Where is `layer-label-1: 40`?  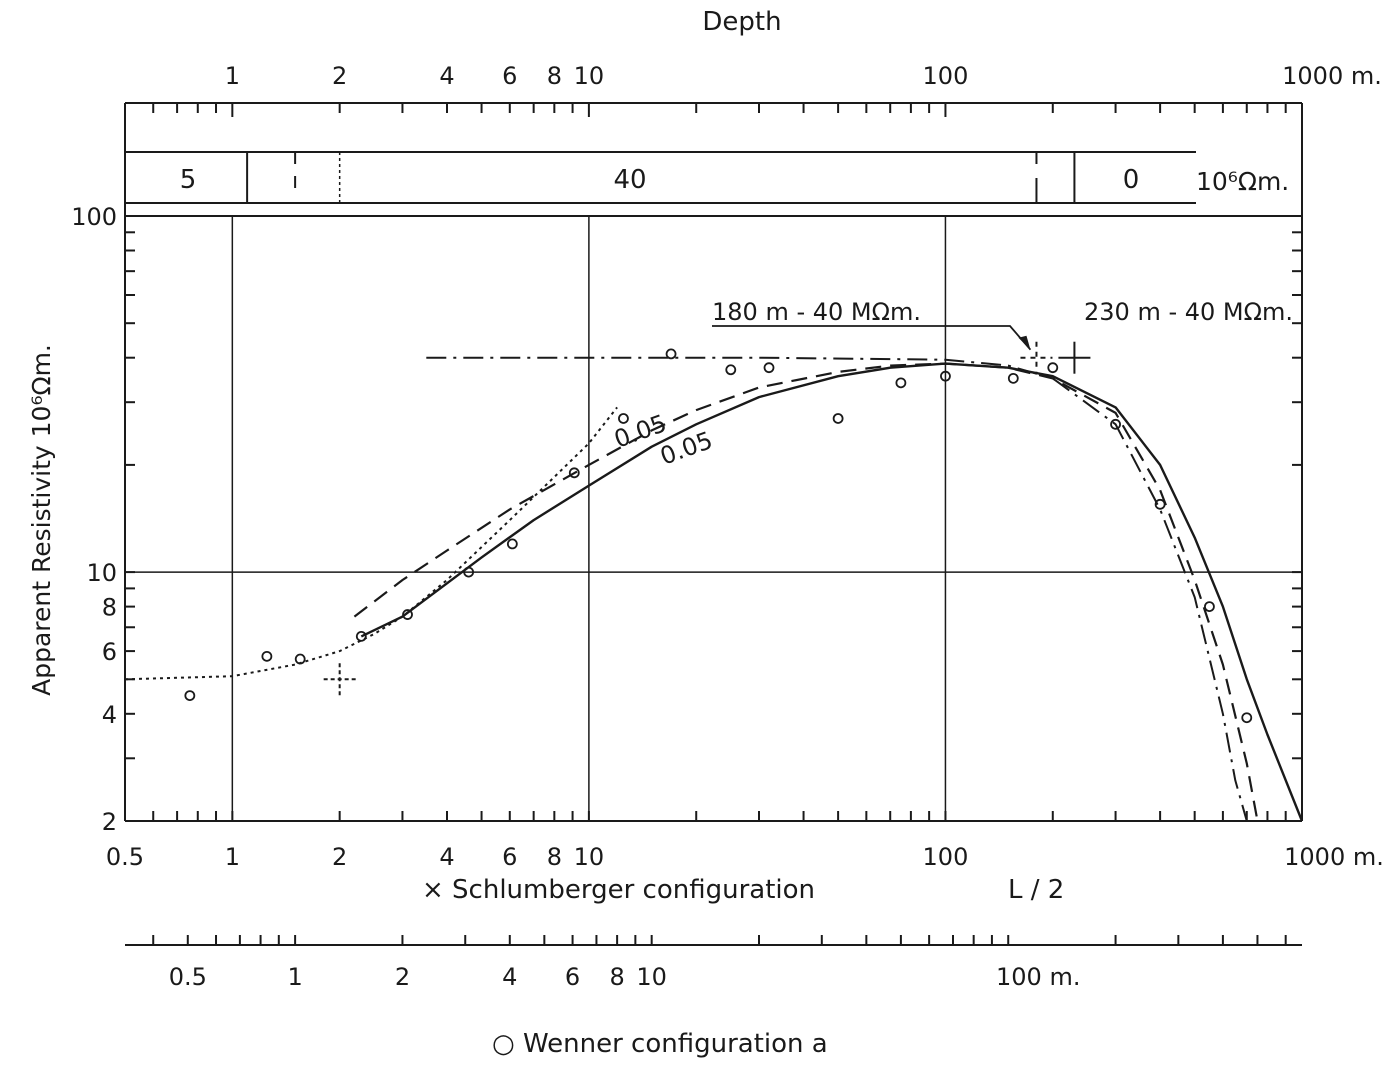 layer-label-1: 40 is located at coordinates (629, 180).